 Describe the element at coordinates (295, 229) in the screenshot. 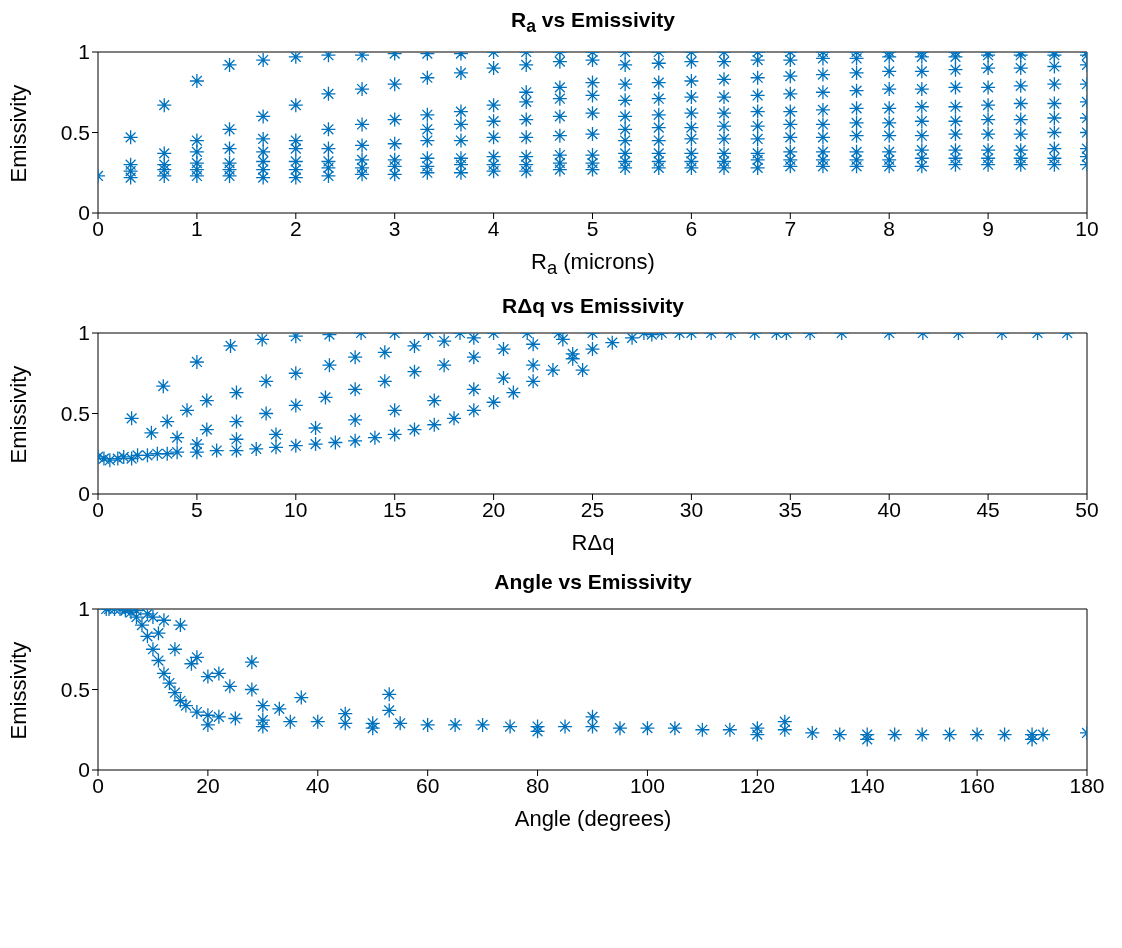

I see `x-tick-label: 2` at that location.